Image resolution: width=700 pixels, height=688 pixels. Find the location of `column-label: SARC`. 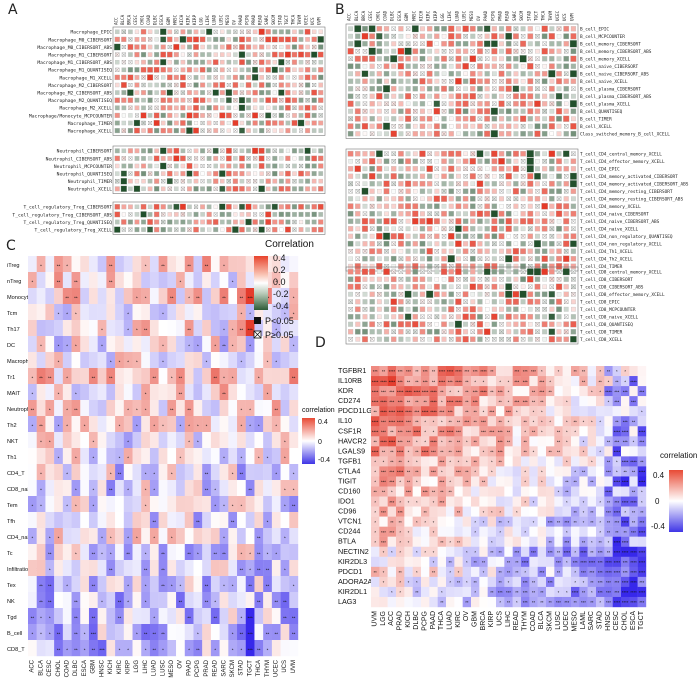

column-label: SARC is located at coordinates (266, 19).